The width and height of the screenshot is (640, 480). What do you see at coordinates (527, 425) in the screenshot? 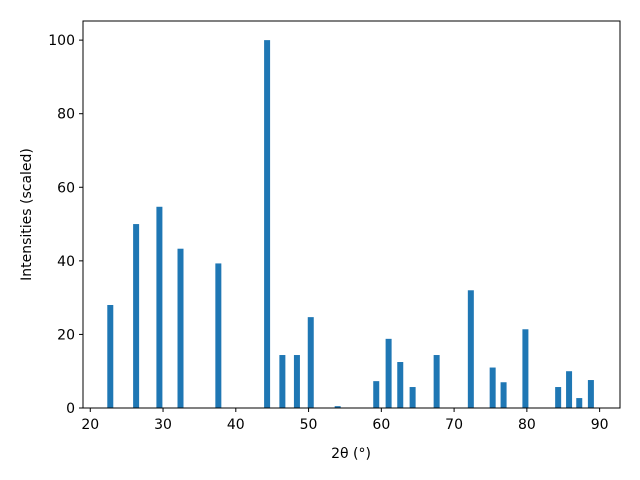
I see `x-tick-label: 80` at bounding box center [527, 425].